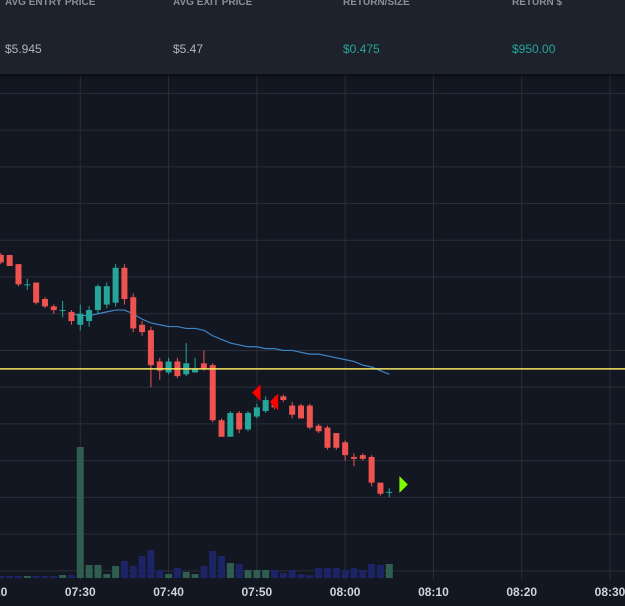 This screenshot has width=625, height=606. I want to click on moving-average, so click(230, 342).